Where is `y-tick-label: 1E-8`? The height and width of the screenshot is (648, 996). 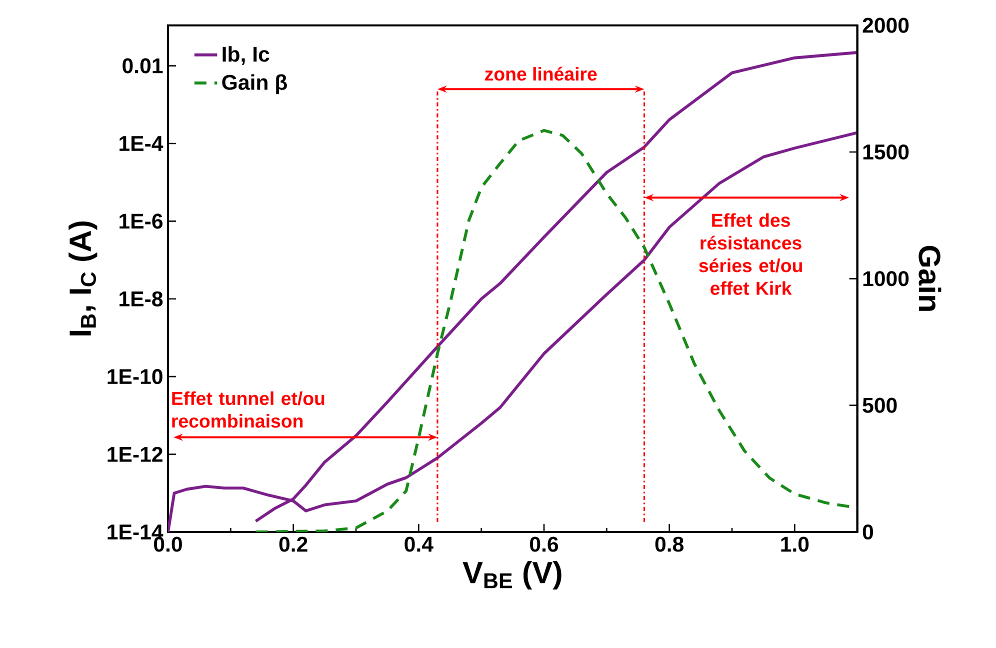 y-tick-label: 1E-8 is located at coordinates (141, 298).